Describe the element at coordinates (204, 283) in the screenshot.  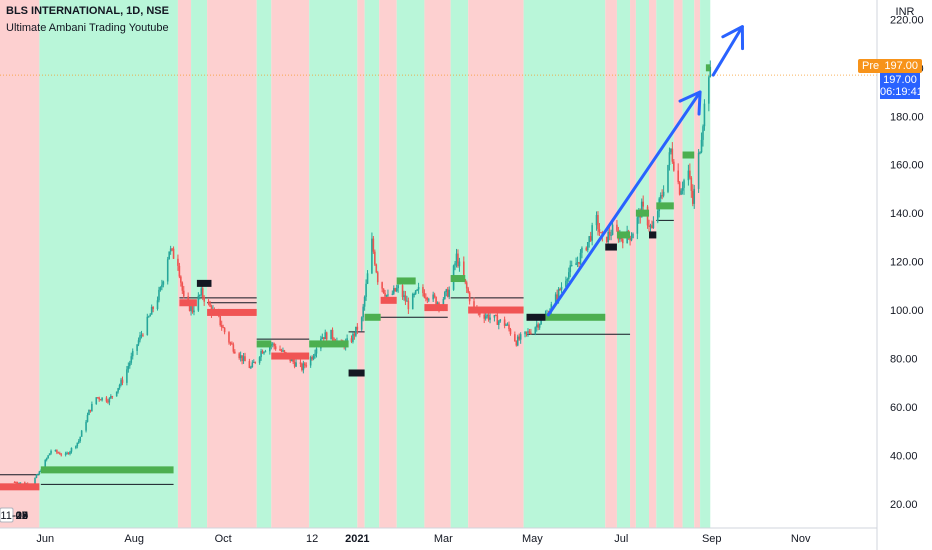
I see `black-level-box` at that location.